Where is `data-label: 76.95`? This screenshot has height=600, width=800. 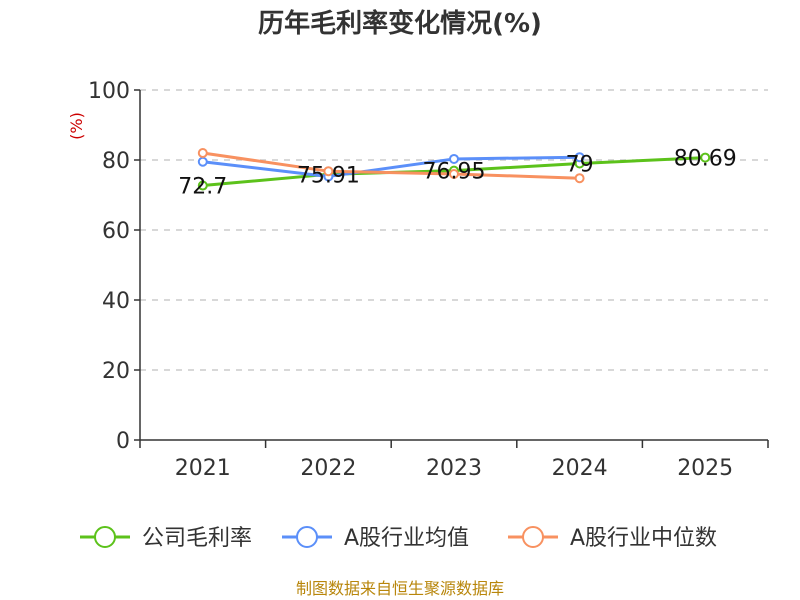
data-label: 76.95 is located at coordinates (454, 172).